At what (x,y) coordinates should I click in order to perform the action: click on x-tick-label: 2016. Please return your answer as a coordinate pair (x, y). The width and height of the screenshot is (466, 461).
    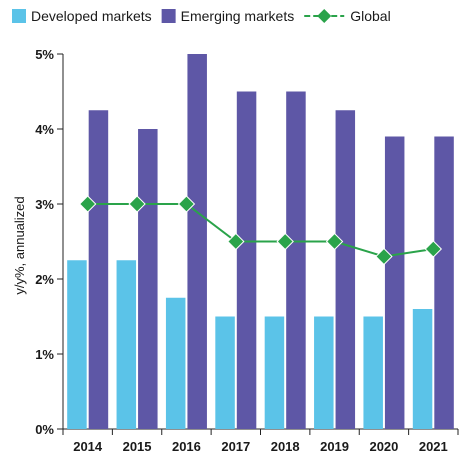
    Looking at the image, I should click on (186, 446).